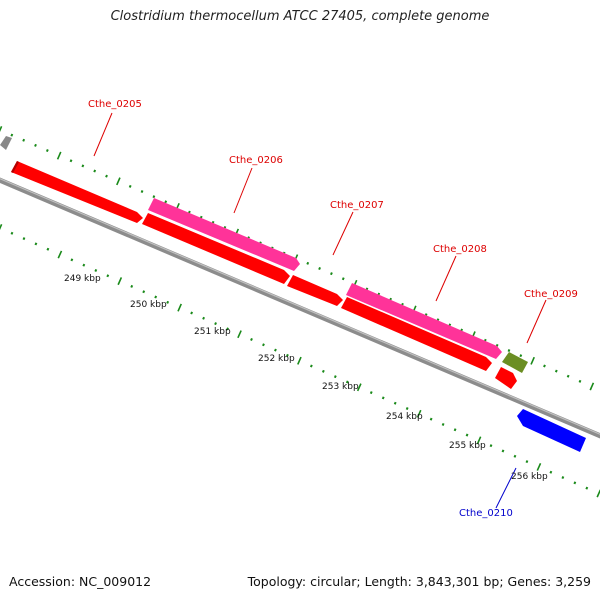 This screenshot has height=600, width=600. I want to click on scale-label-255: 255 kbp, so click(467, 446).